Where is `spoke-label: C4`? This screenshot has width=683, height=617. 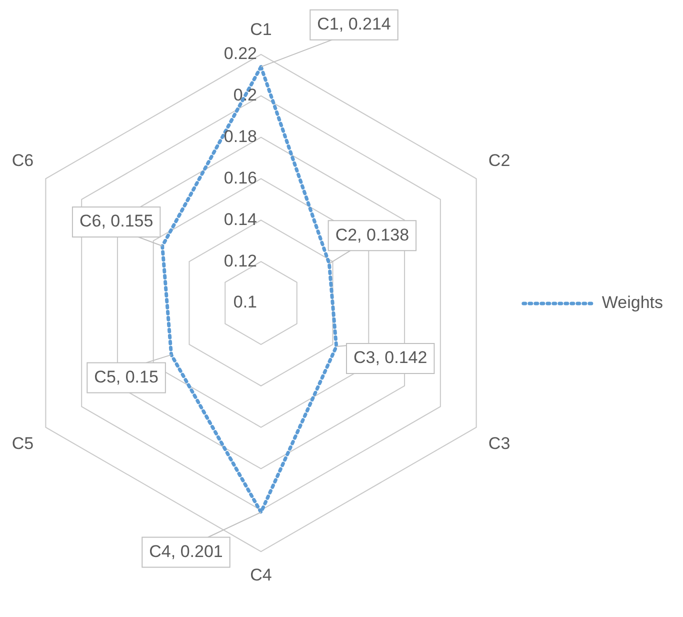
spoke-label: C4 is located at coordinates (261, 574).